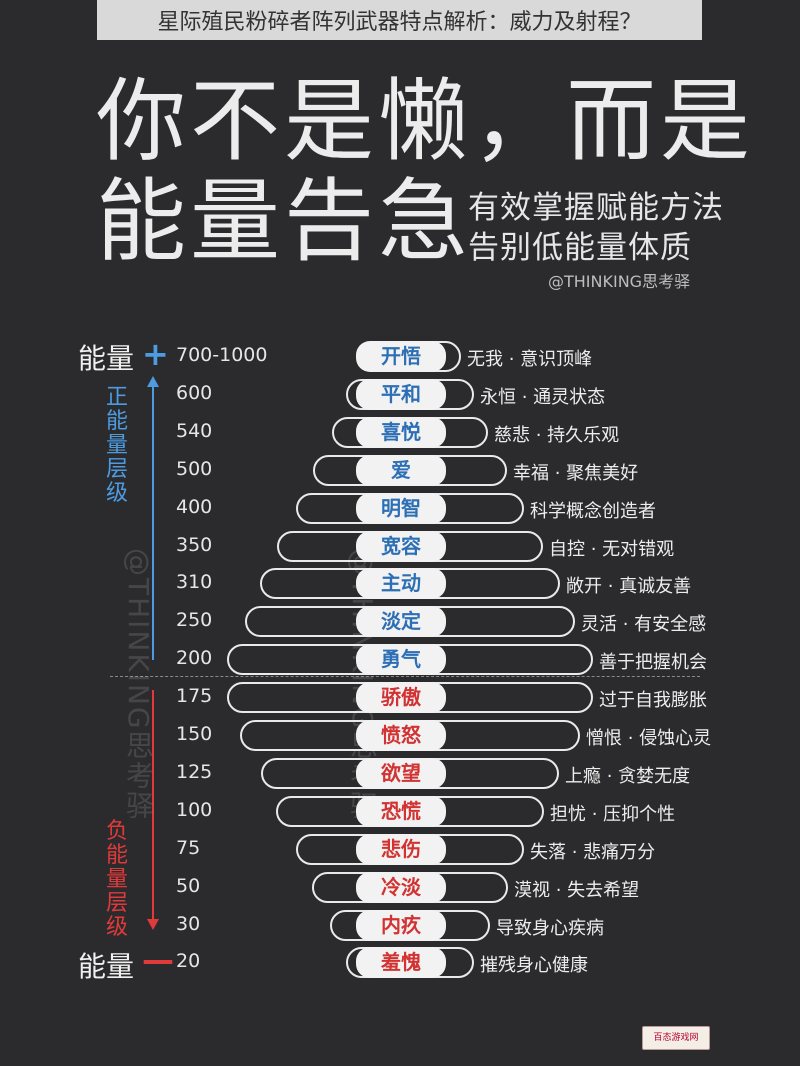  Describe the element at coordinates (629, 586) in the screenshot. I see `level-description: 敞开 · 真诚友善` at that location.